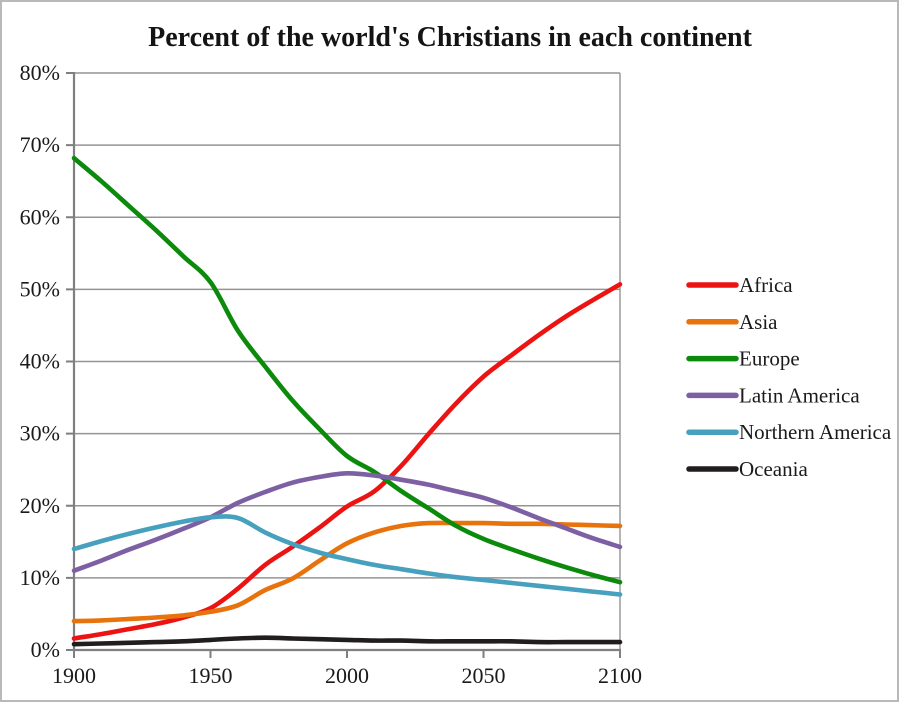  I want to click on y-tick-label: 40%, so click(40, 361).